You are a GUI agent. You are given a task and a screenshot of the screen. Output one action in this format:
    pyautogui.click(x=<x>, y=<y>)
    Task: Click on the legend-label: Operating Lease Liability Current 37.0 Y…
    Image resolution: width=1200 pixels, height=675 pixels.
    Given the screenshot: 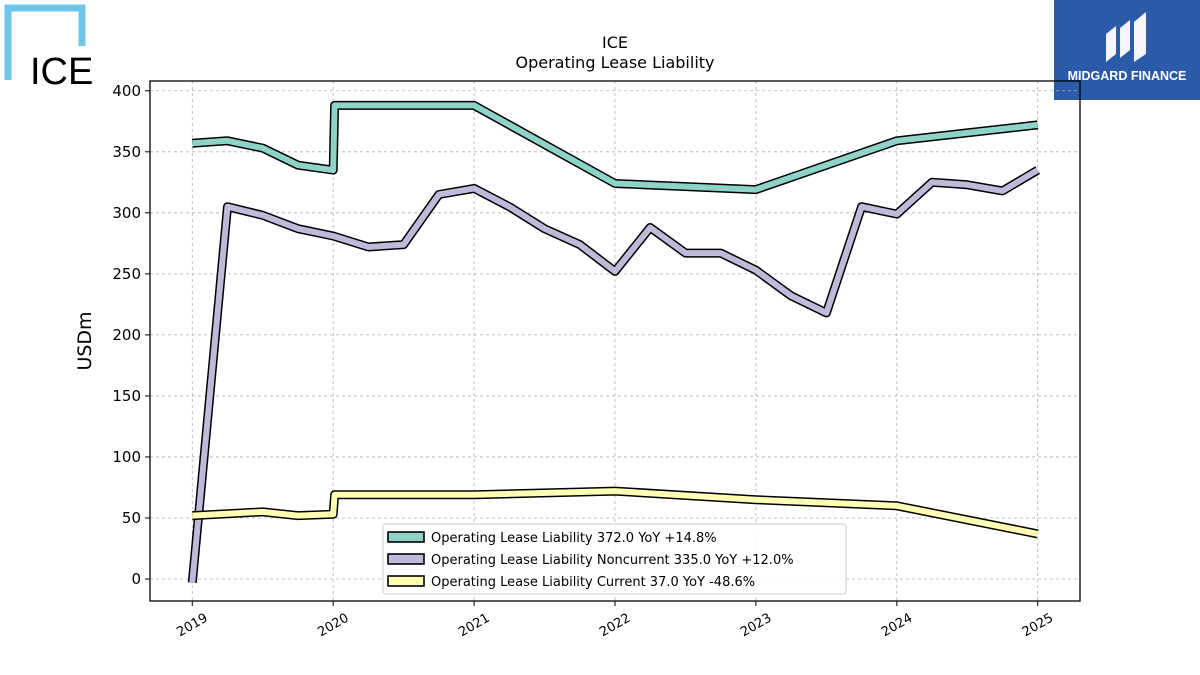 What is the action you would take?
    pyautogui.click(x=593, y=582)
    